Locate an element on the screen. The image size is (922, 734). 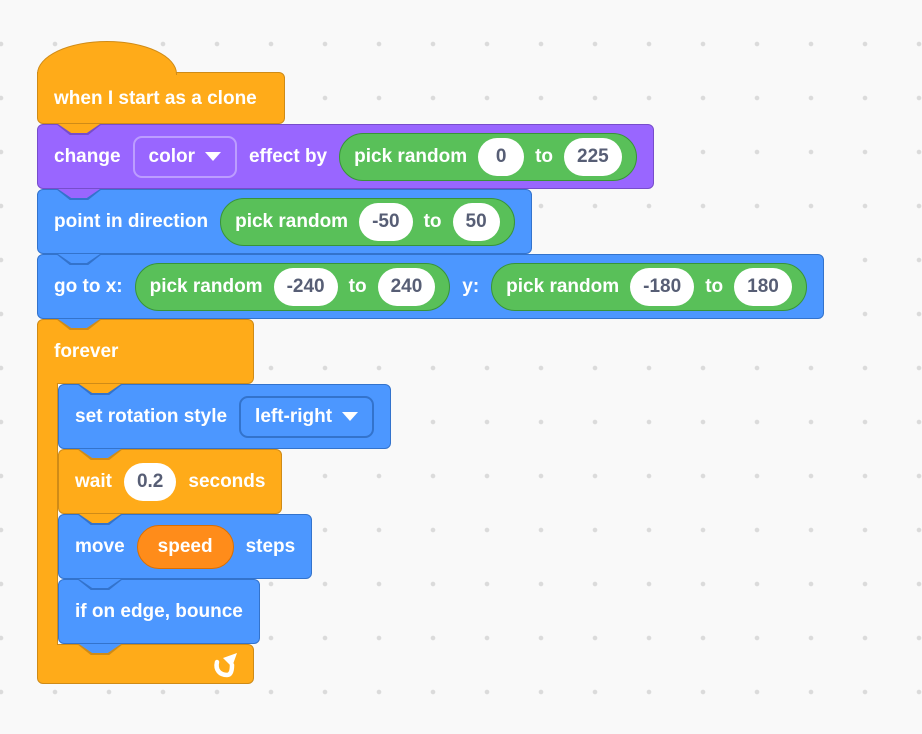
input-value: 225 is located at coordinates (593, 156).